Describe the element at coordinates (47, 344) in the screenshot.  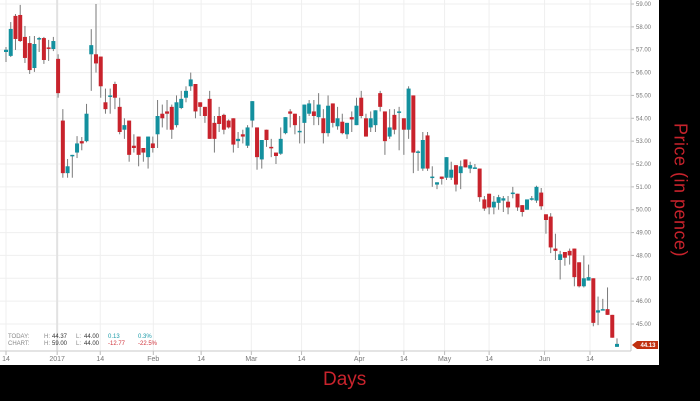
I see `chart-high-label: H:` at that location.